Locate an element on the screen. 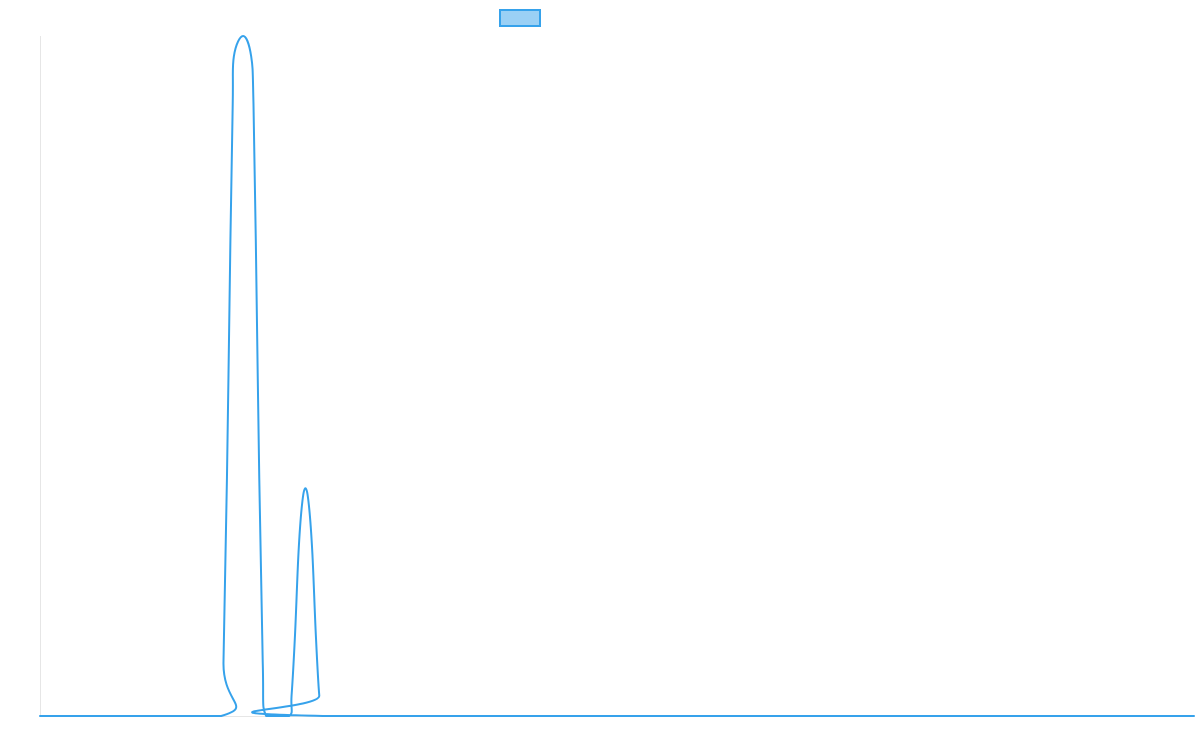  legend-swatch is located at coordinates (520, 18).